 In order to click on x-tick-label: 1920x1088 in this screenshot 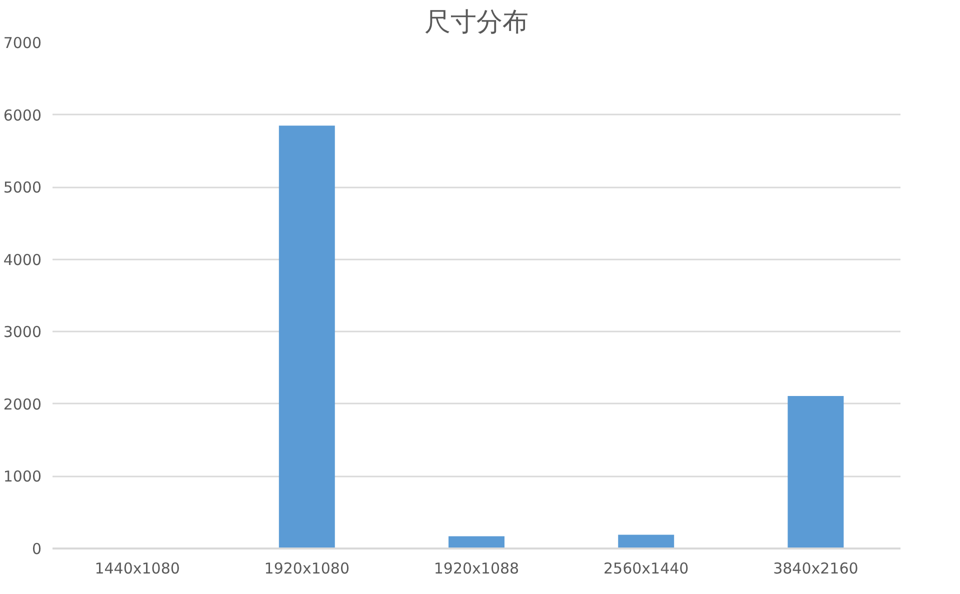, I will do `click(477, 569)`.